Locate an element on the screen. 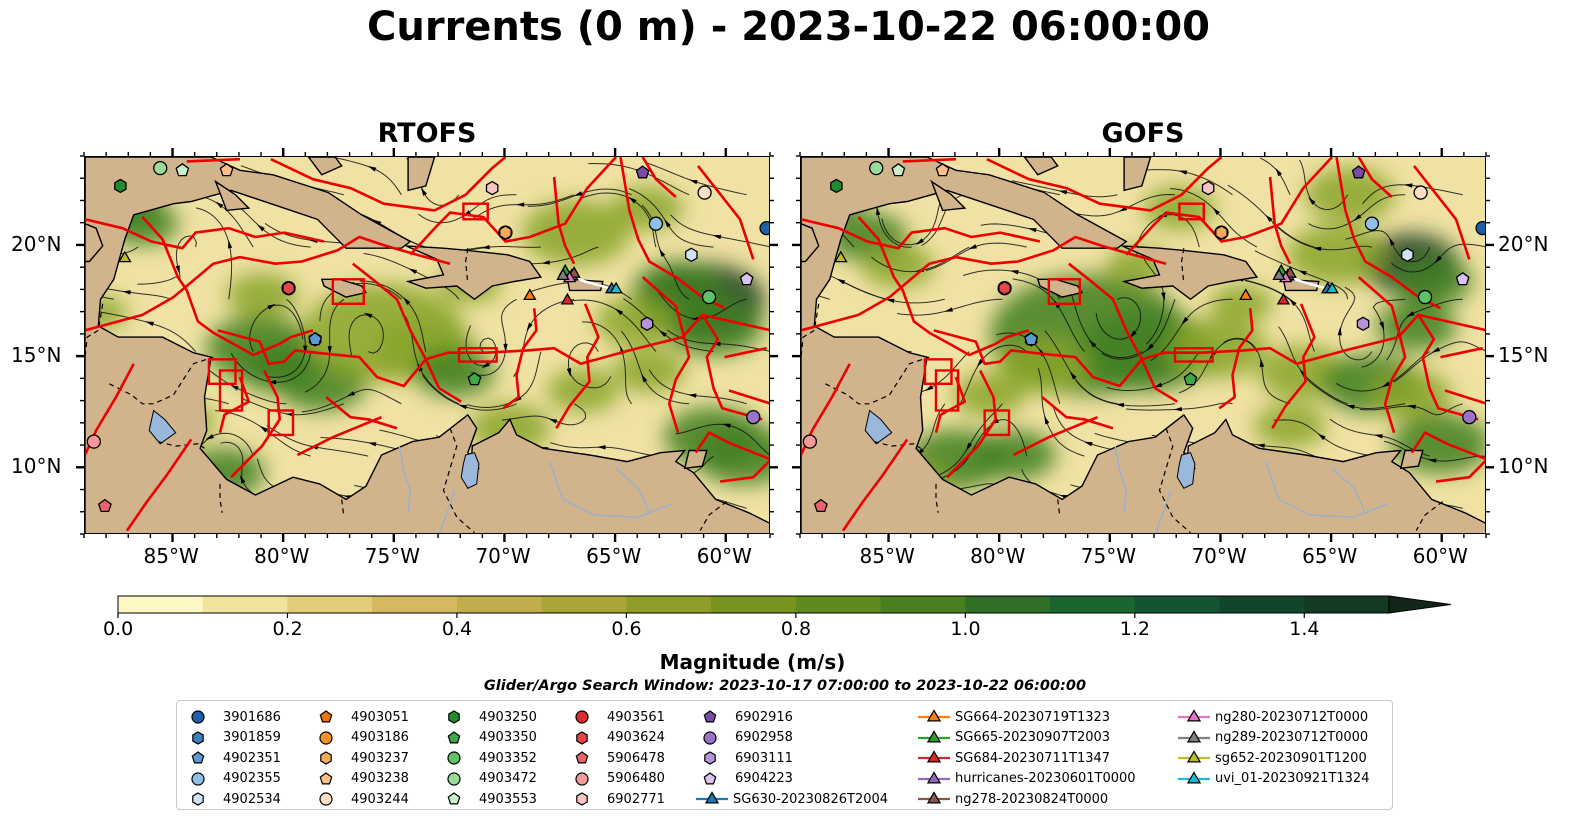 The image size is (1577, 827). legend-label: ng278-20230824T0000 is located at coordinates (1032, 799).